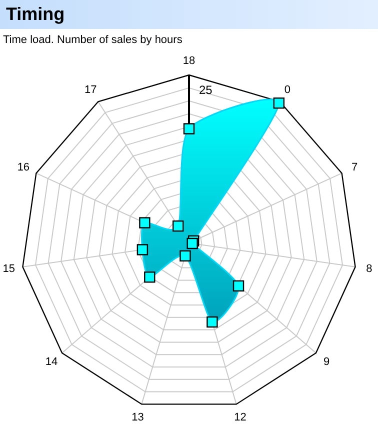 The width and height of the screenshot is (378, 435). Describe the element at coordinates (206, 90) in the screenshot. I see `text: 25` at that location.